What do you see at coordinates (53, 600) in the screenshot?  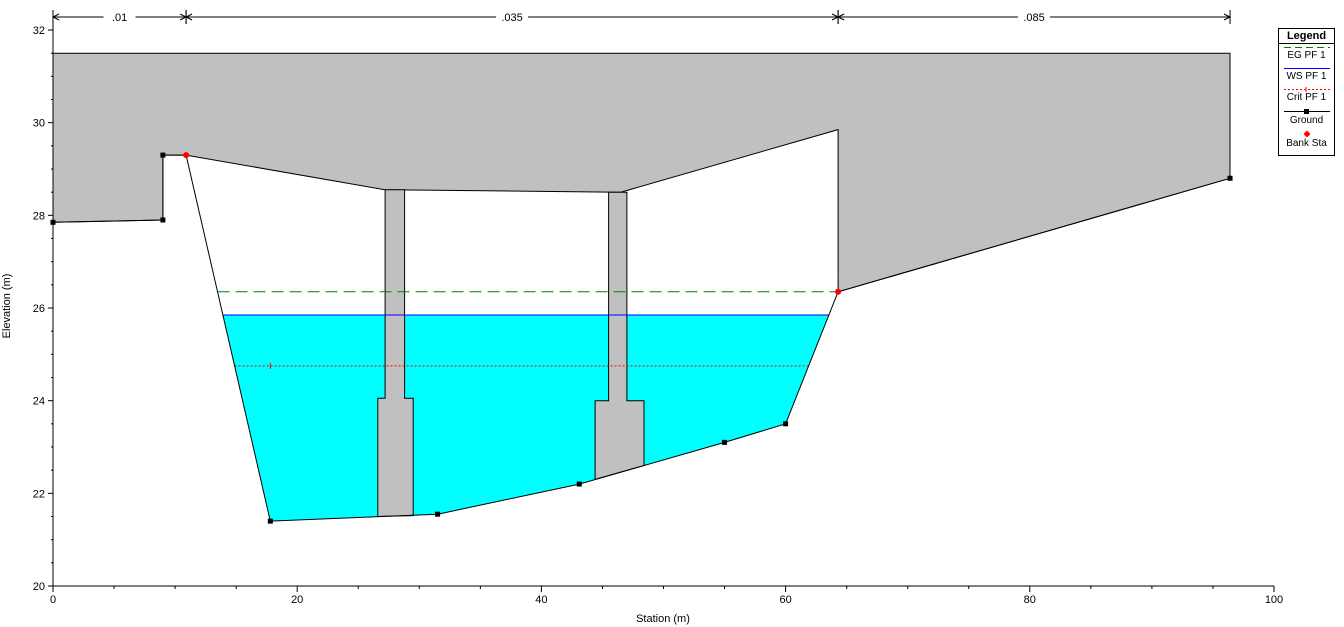 I see `x-tick-label: 0` at bounding box center [53, 600].